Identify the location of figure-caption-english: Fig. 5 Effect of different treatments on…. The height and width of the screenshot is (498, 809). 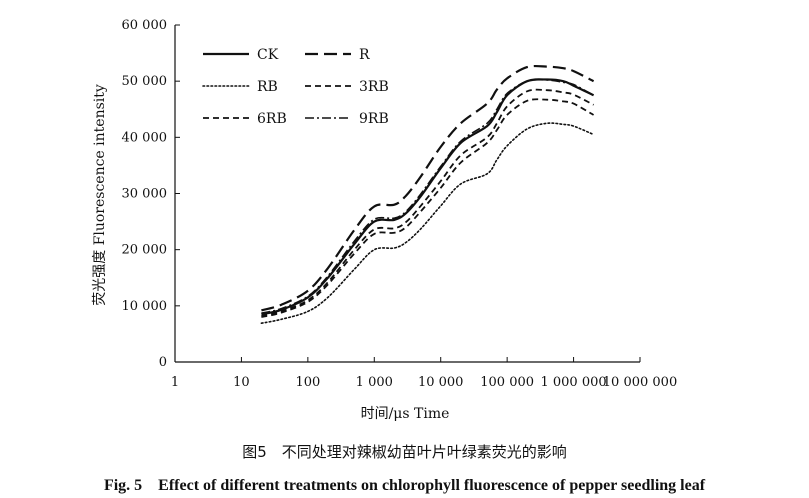
(404, 485).